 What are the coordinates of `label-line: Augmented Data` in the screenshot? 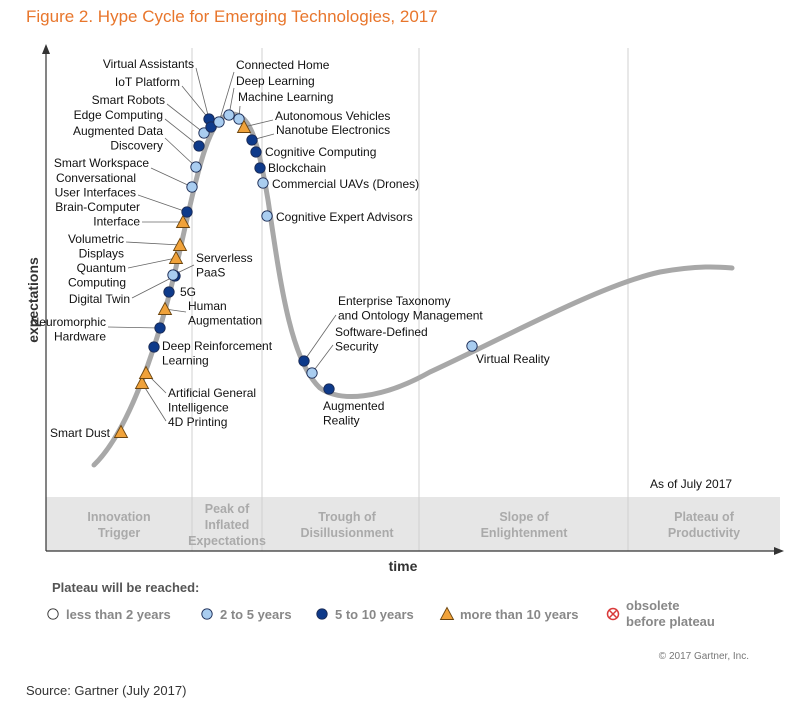 It's located at (118, 131).